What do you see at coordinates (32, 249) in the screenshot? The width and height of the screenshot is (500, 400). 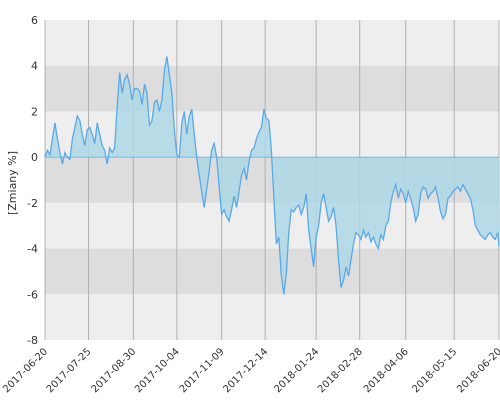 I see `y-tick-label: -4` at bounding box center [32, 249].